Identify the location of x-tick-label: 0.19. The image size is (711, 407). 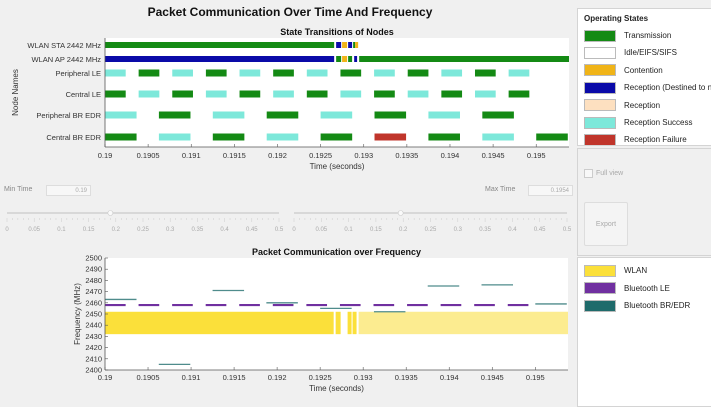
(105, 155).